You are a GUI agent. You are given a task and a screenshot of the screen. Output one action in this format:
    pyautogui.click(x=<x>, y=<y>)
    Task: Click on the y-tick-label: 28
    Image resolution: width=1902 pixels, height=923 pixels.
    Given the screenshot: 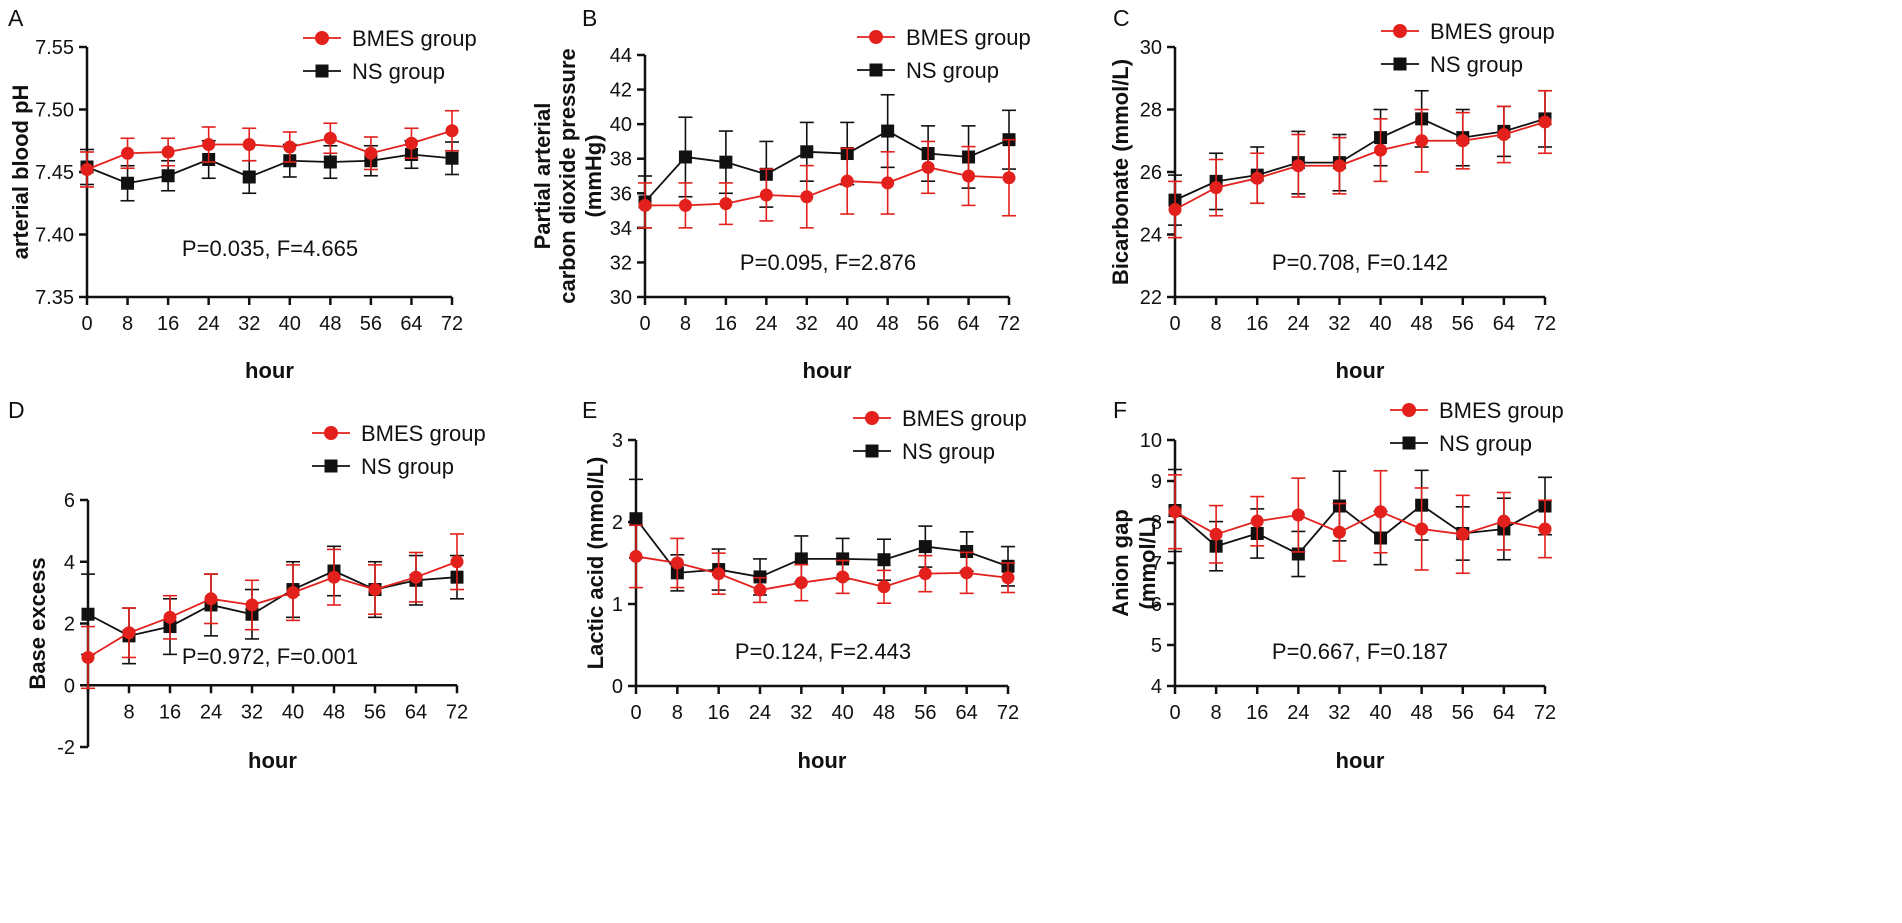 What is the action you would take?
    pyautogui.click(x=1151, y=111)
    